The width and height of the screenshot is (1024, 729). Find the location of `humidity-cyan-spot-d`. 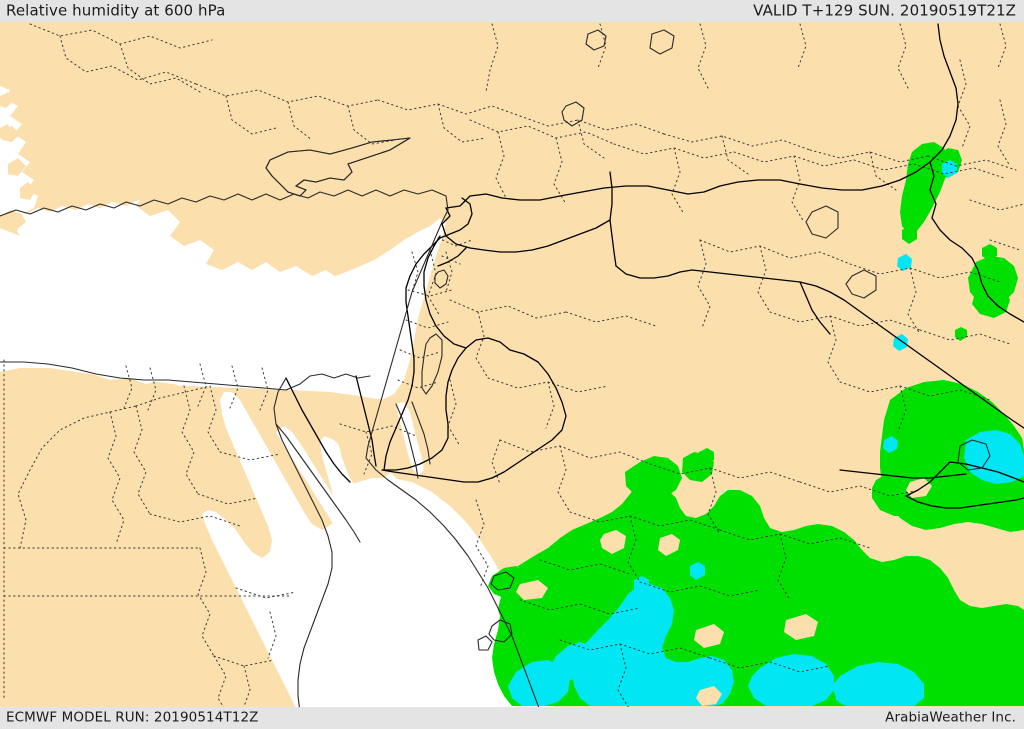

humidity-cyan-spot-d is located at coordinates (998, 452).